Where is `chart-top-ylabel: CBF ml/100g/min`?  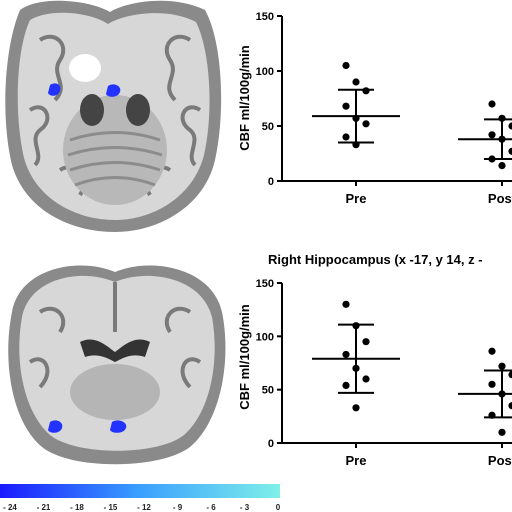
chart-top-ylabel: CBF ml/100g/min is located at coordinates (244, 98).